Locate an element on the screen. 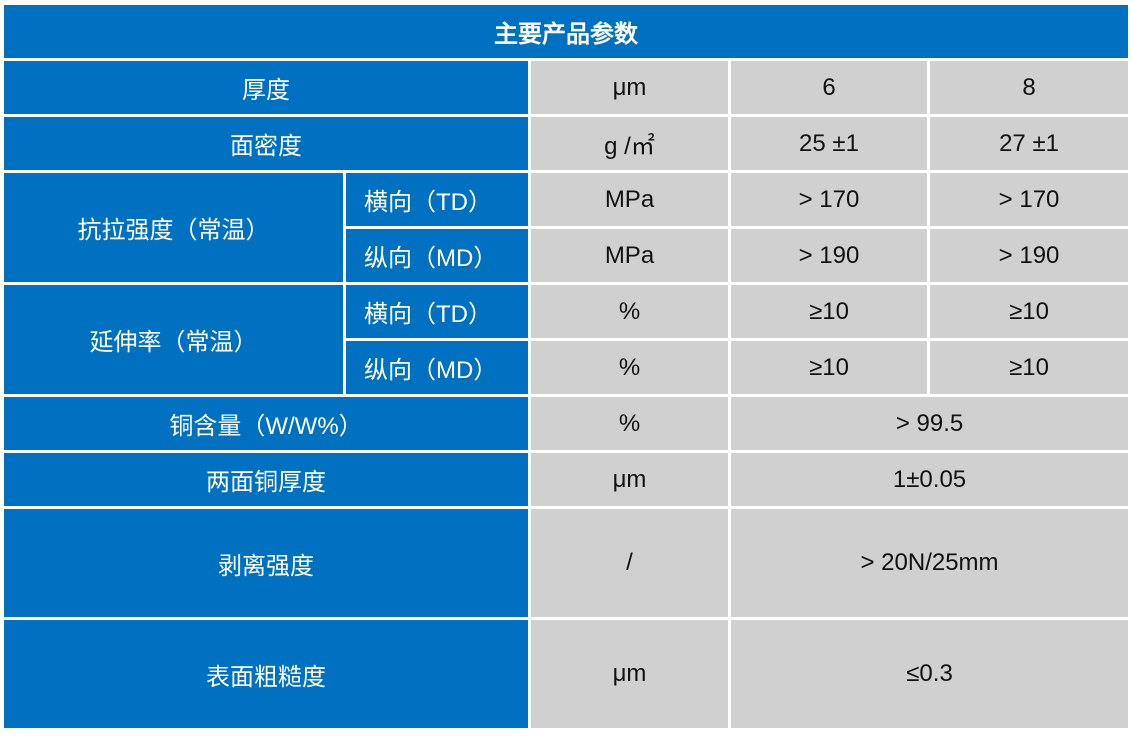 The height and width of the screenshot is (736, 1132). table-row-elongation-md: 纵向（MD） % ≥10 ≥10 is located at coordinates (566, 367).